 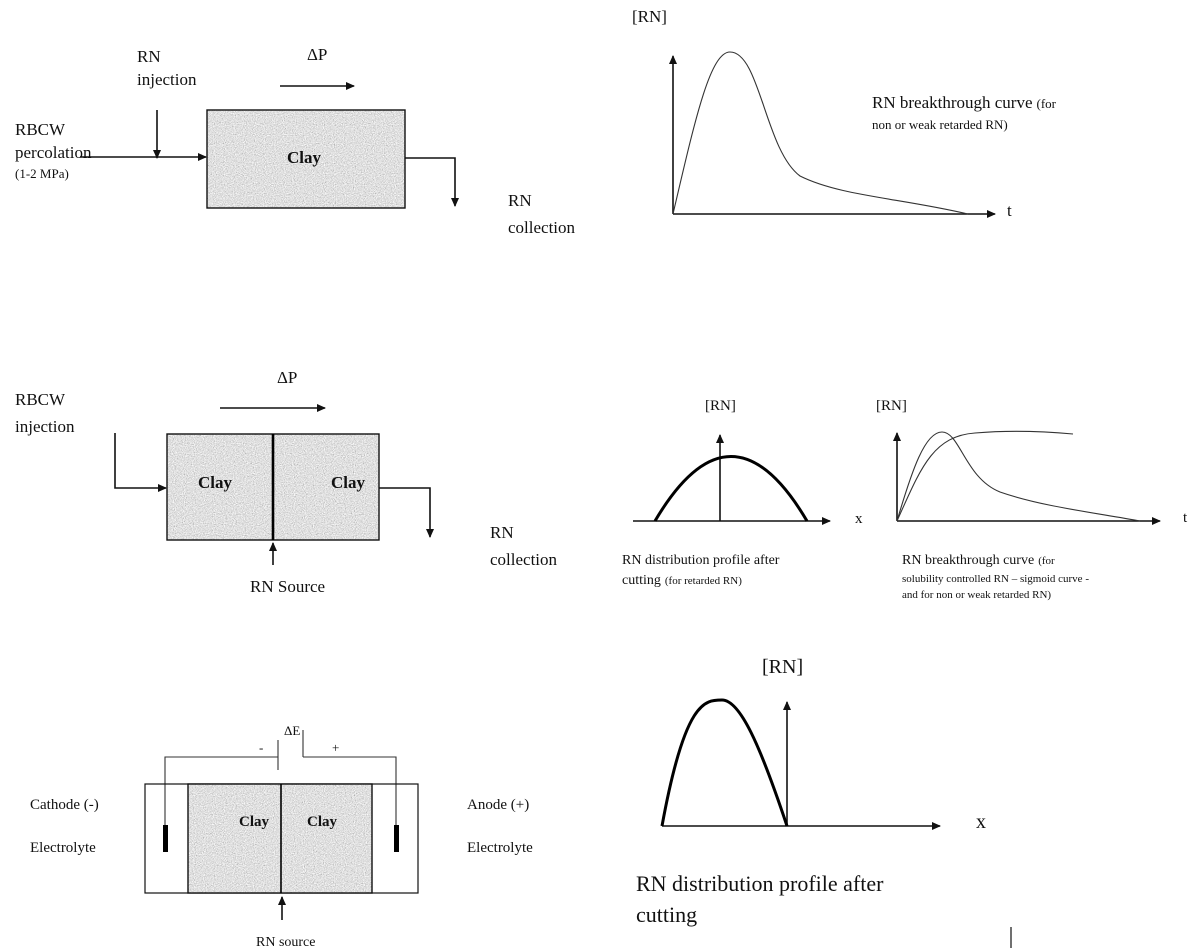 I want to click on graph1-caption-line1: RN breakthrough curve (for, so click(x=964, y=102).